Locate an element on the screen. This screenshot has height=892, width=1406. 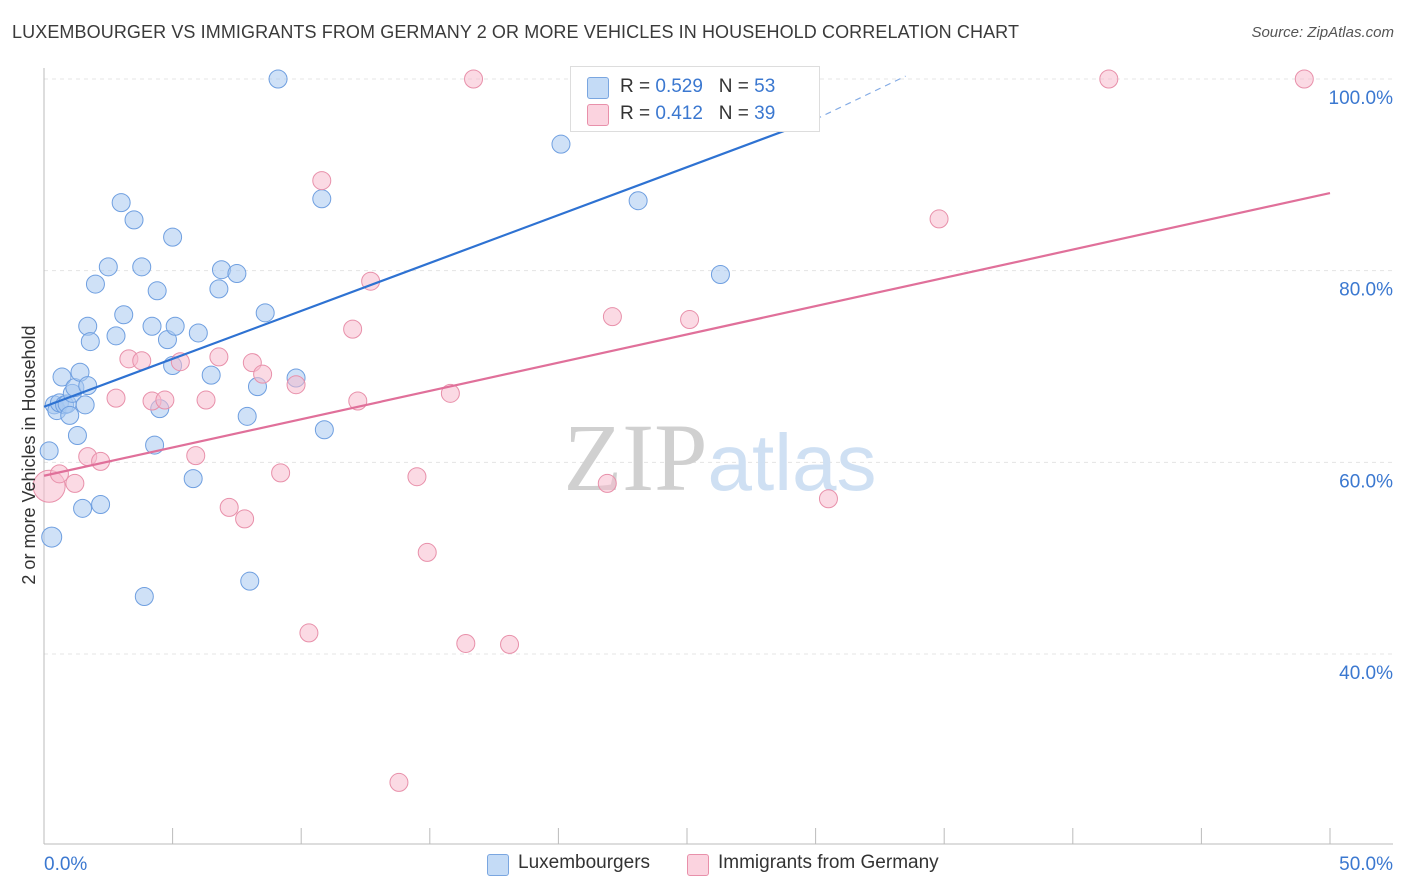
watermark: ZIPatlas is located at coordinates (720, 457).